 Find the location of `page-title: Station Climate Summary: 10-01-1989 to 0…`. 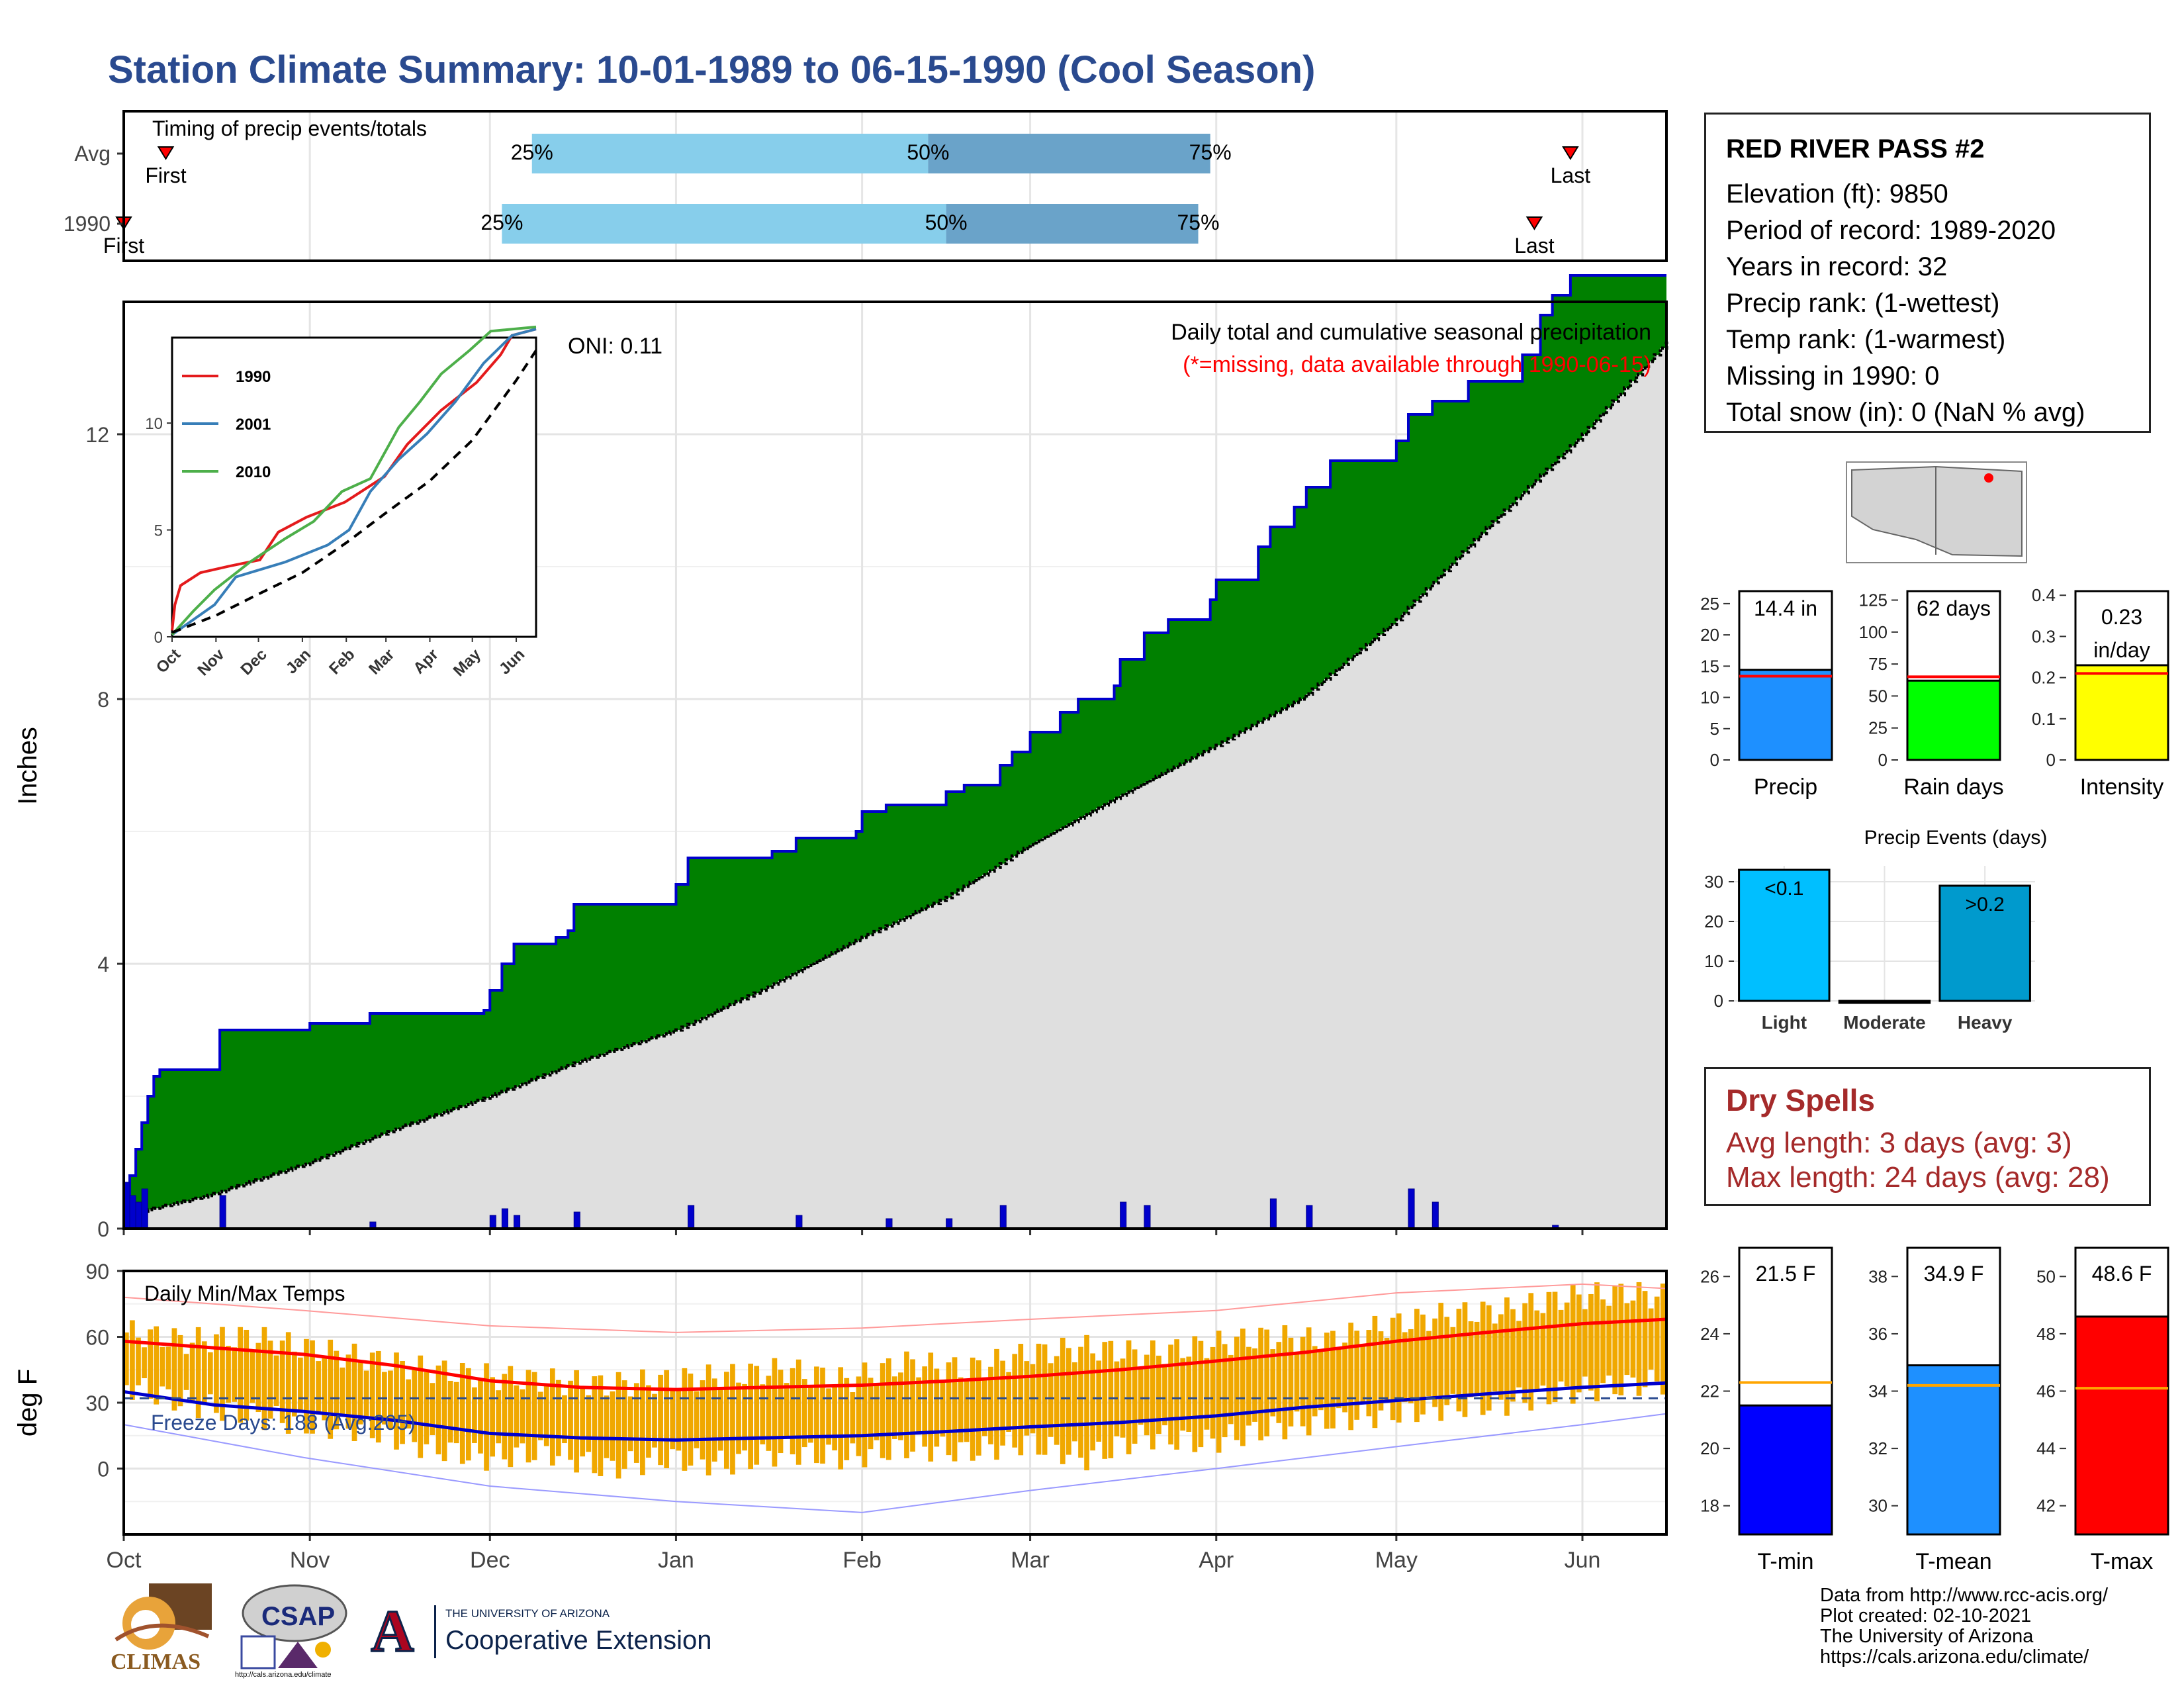

page-title: Station Climate Summary: 10-01-1989 to 0… is located at coordinates (712, 69).